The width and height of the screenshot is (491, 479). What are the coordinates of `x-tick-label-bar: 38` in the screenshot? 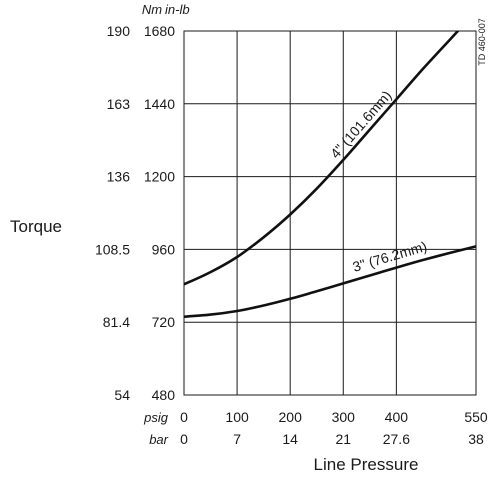 It's located at (476, 439).